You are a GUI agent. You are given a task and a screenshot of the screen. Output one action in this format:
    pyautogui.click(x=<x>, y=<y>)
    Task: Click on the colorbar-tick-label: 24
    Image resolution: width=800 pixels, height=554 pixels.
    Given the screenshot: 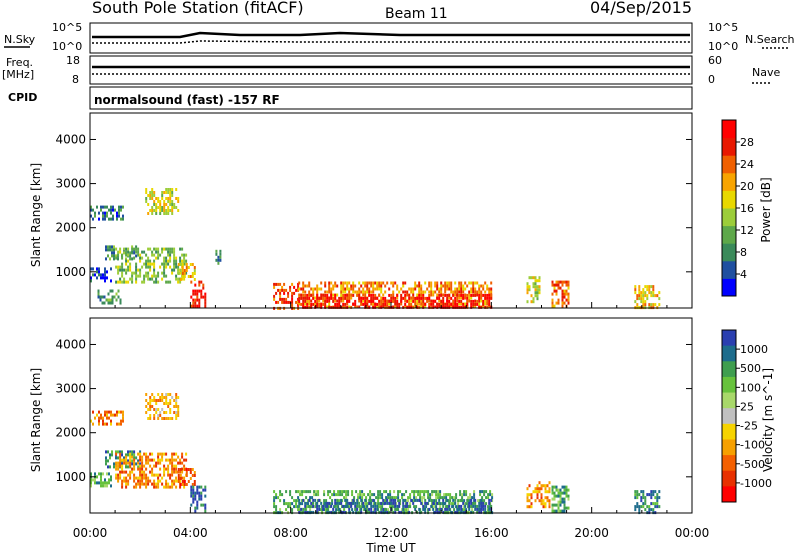 What is the action you would take?
    pyautogui.click(x=747, y=164)
    